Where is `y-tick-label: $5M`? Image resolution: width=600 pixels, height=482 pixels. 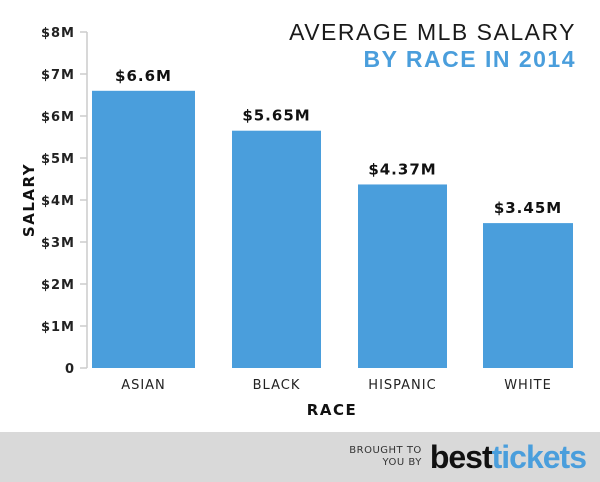 y-tick-label: $5M is located at coordinates (58, 159).